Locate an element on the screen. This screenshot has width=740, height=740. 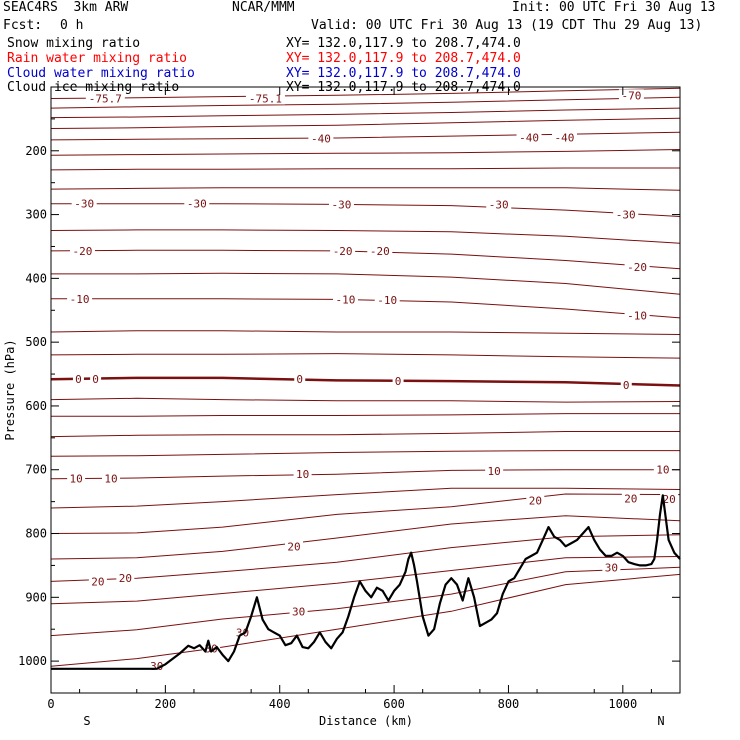
y-axis-label: Pressure (hPa) is located at coordinates (10, 389).